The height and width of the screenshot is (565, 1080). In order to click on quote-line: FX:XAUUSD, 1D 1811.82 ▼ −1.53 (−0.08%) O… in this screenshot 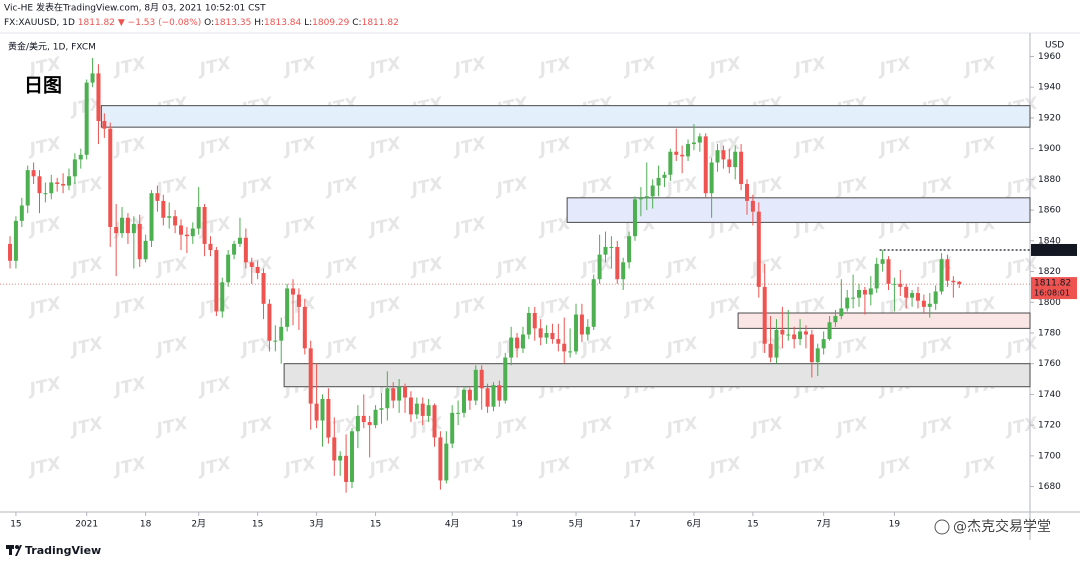, I will do `click(201, 23)`.